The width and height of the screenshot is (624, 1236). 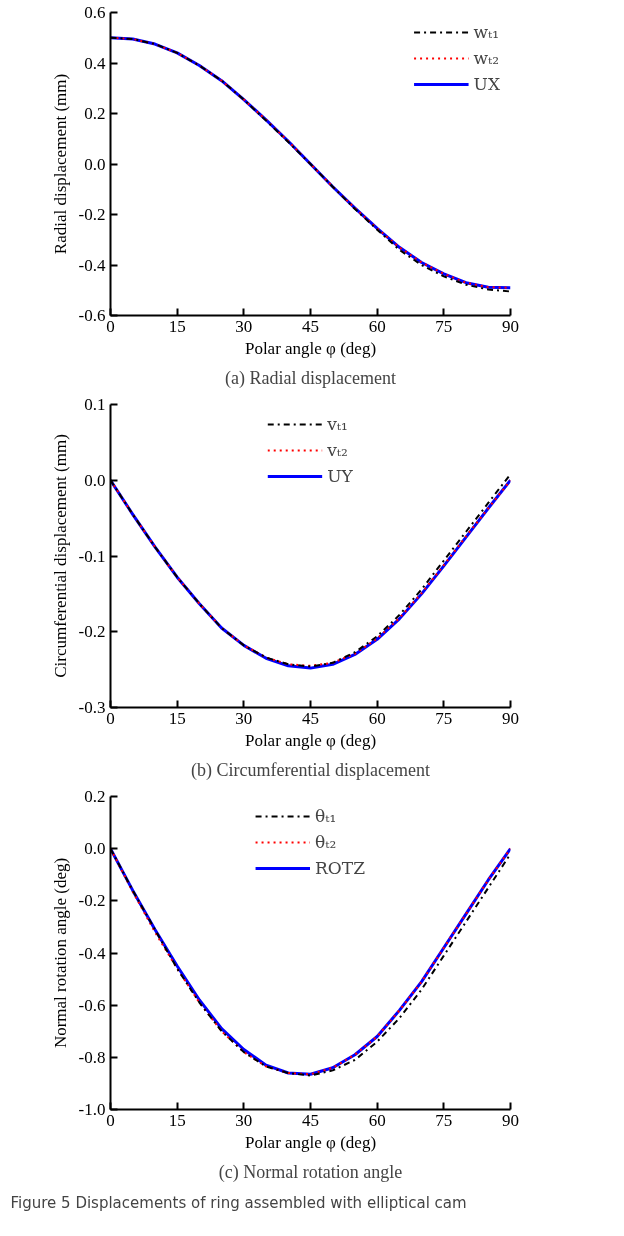 I want to click on y-tick-label: -0.1, so click(x=92, y=556).